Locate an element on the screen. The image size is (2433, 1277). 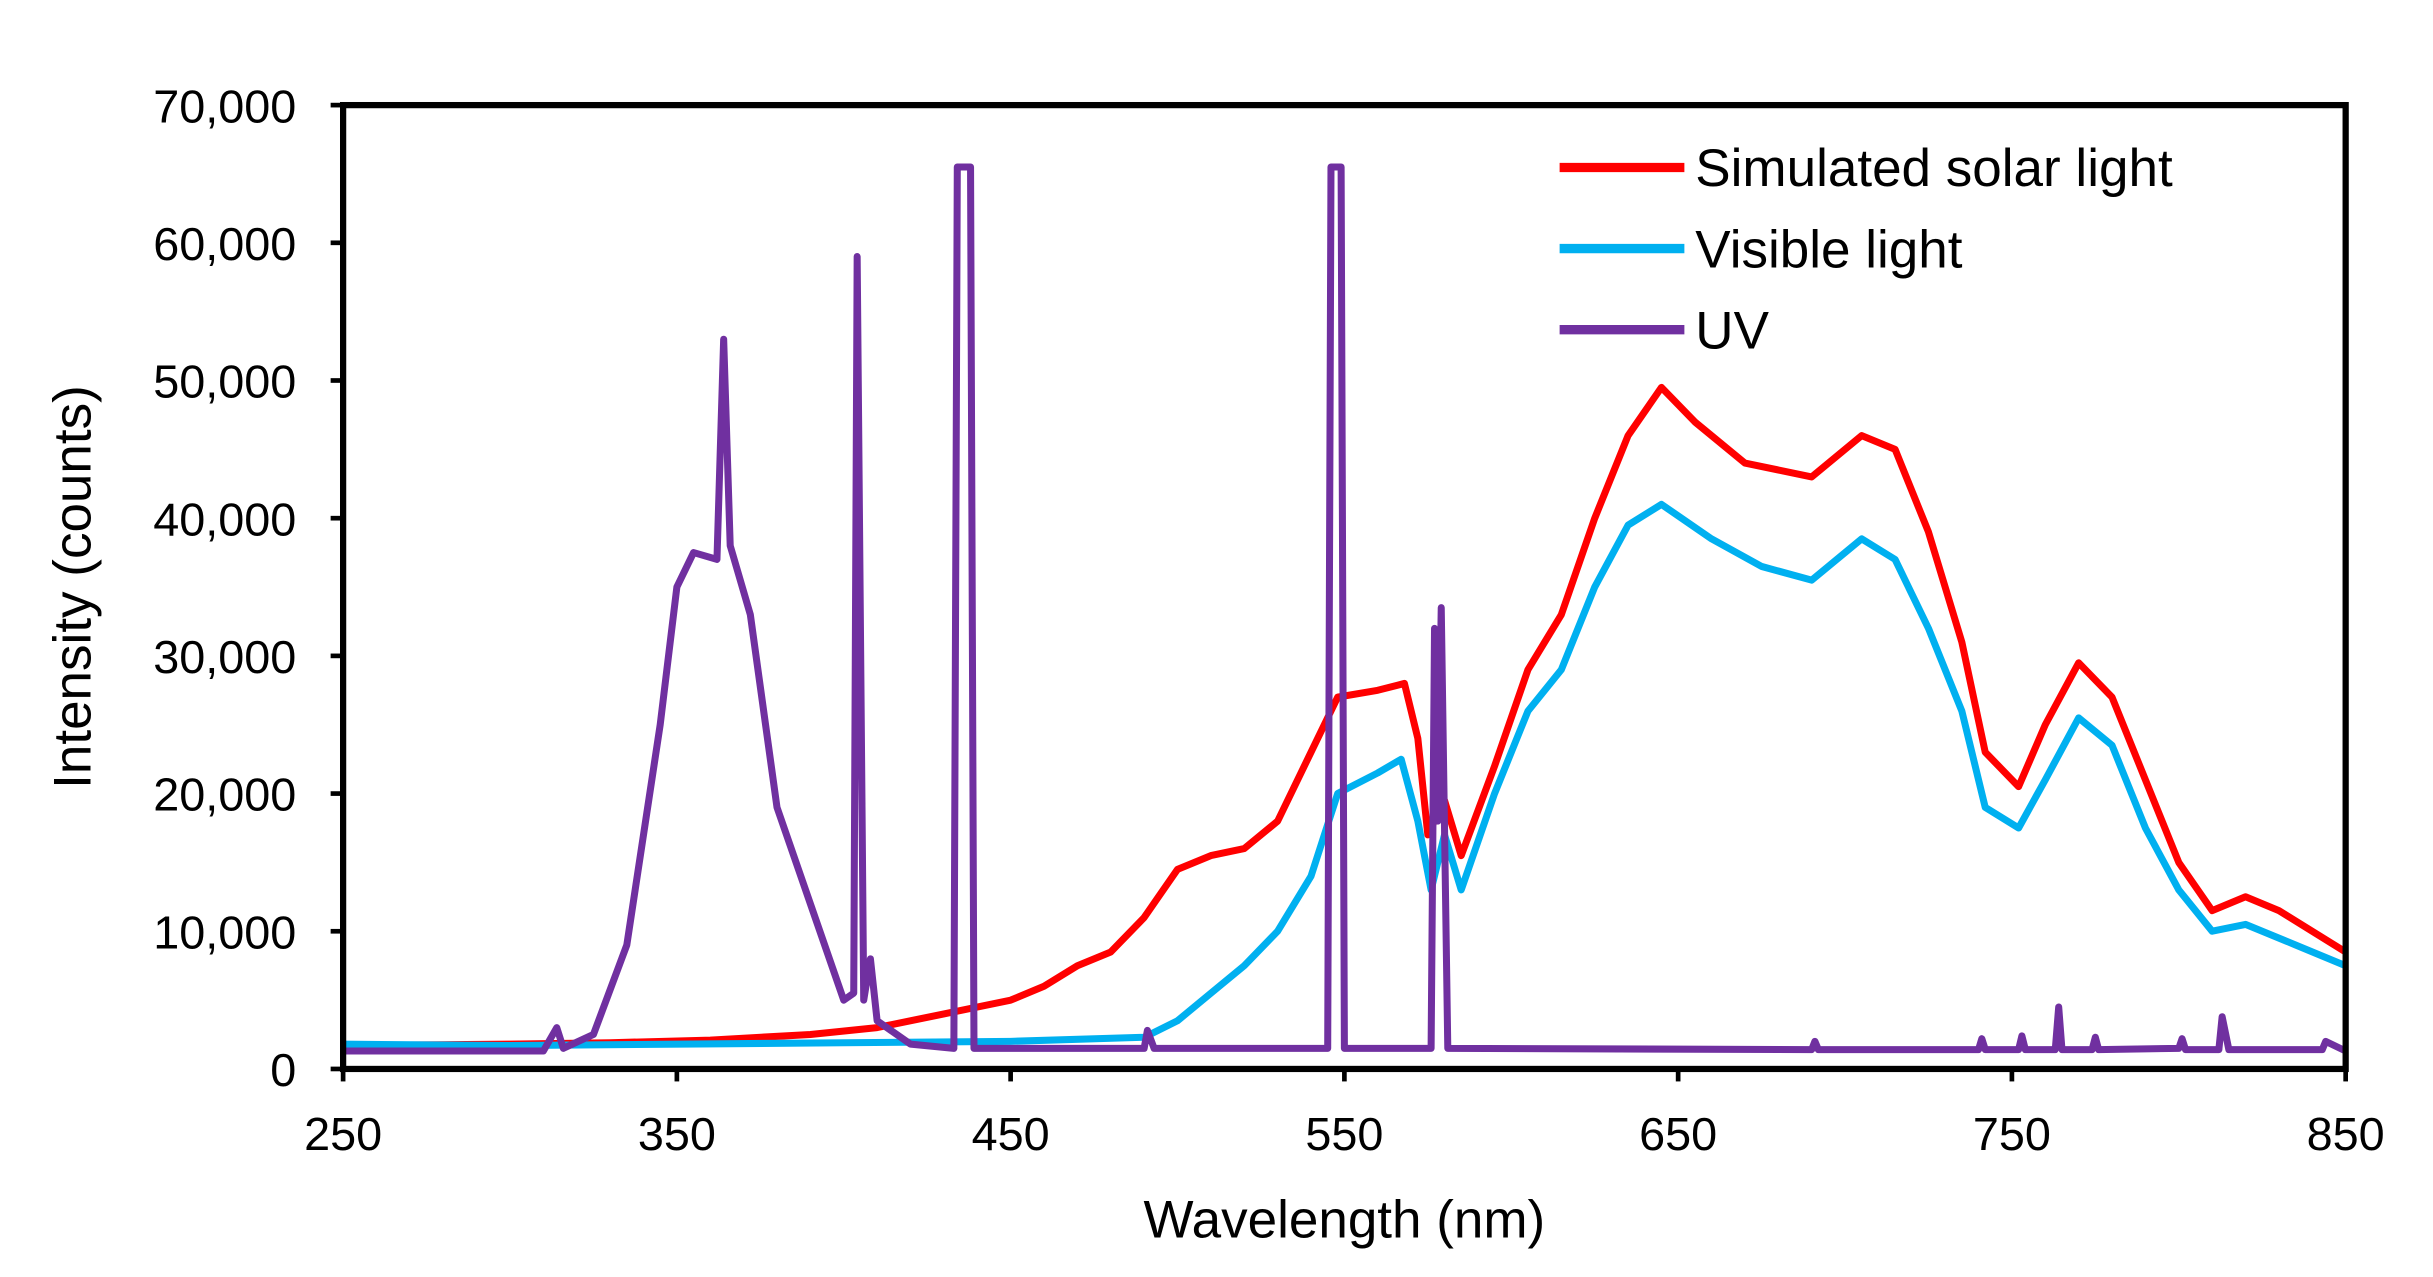
x-tick-label: 350 is located at coordinates (677, 1134).